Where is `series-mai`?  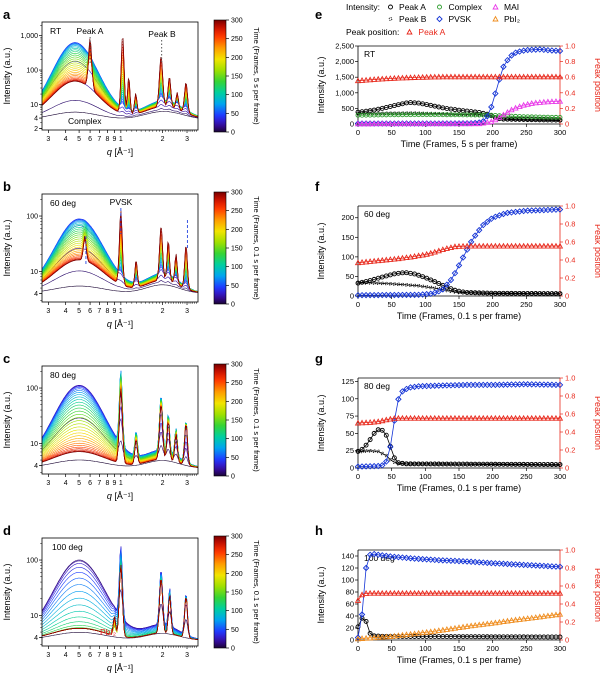
series-mai is located at coordinates (459, 112).